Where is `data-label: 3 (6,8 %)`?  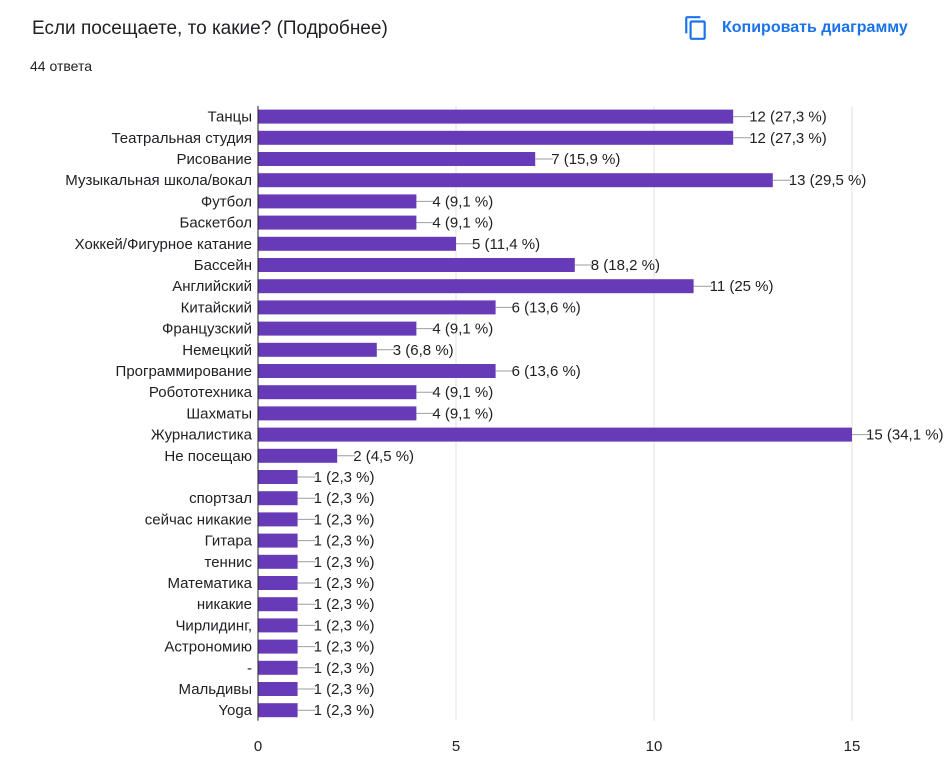 data-label: 3 (6,8 %) is located at coordinates (423, 350).